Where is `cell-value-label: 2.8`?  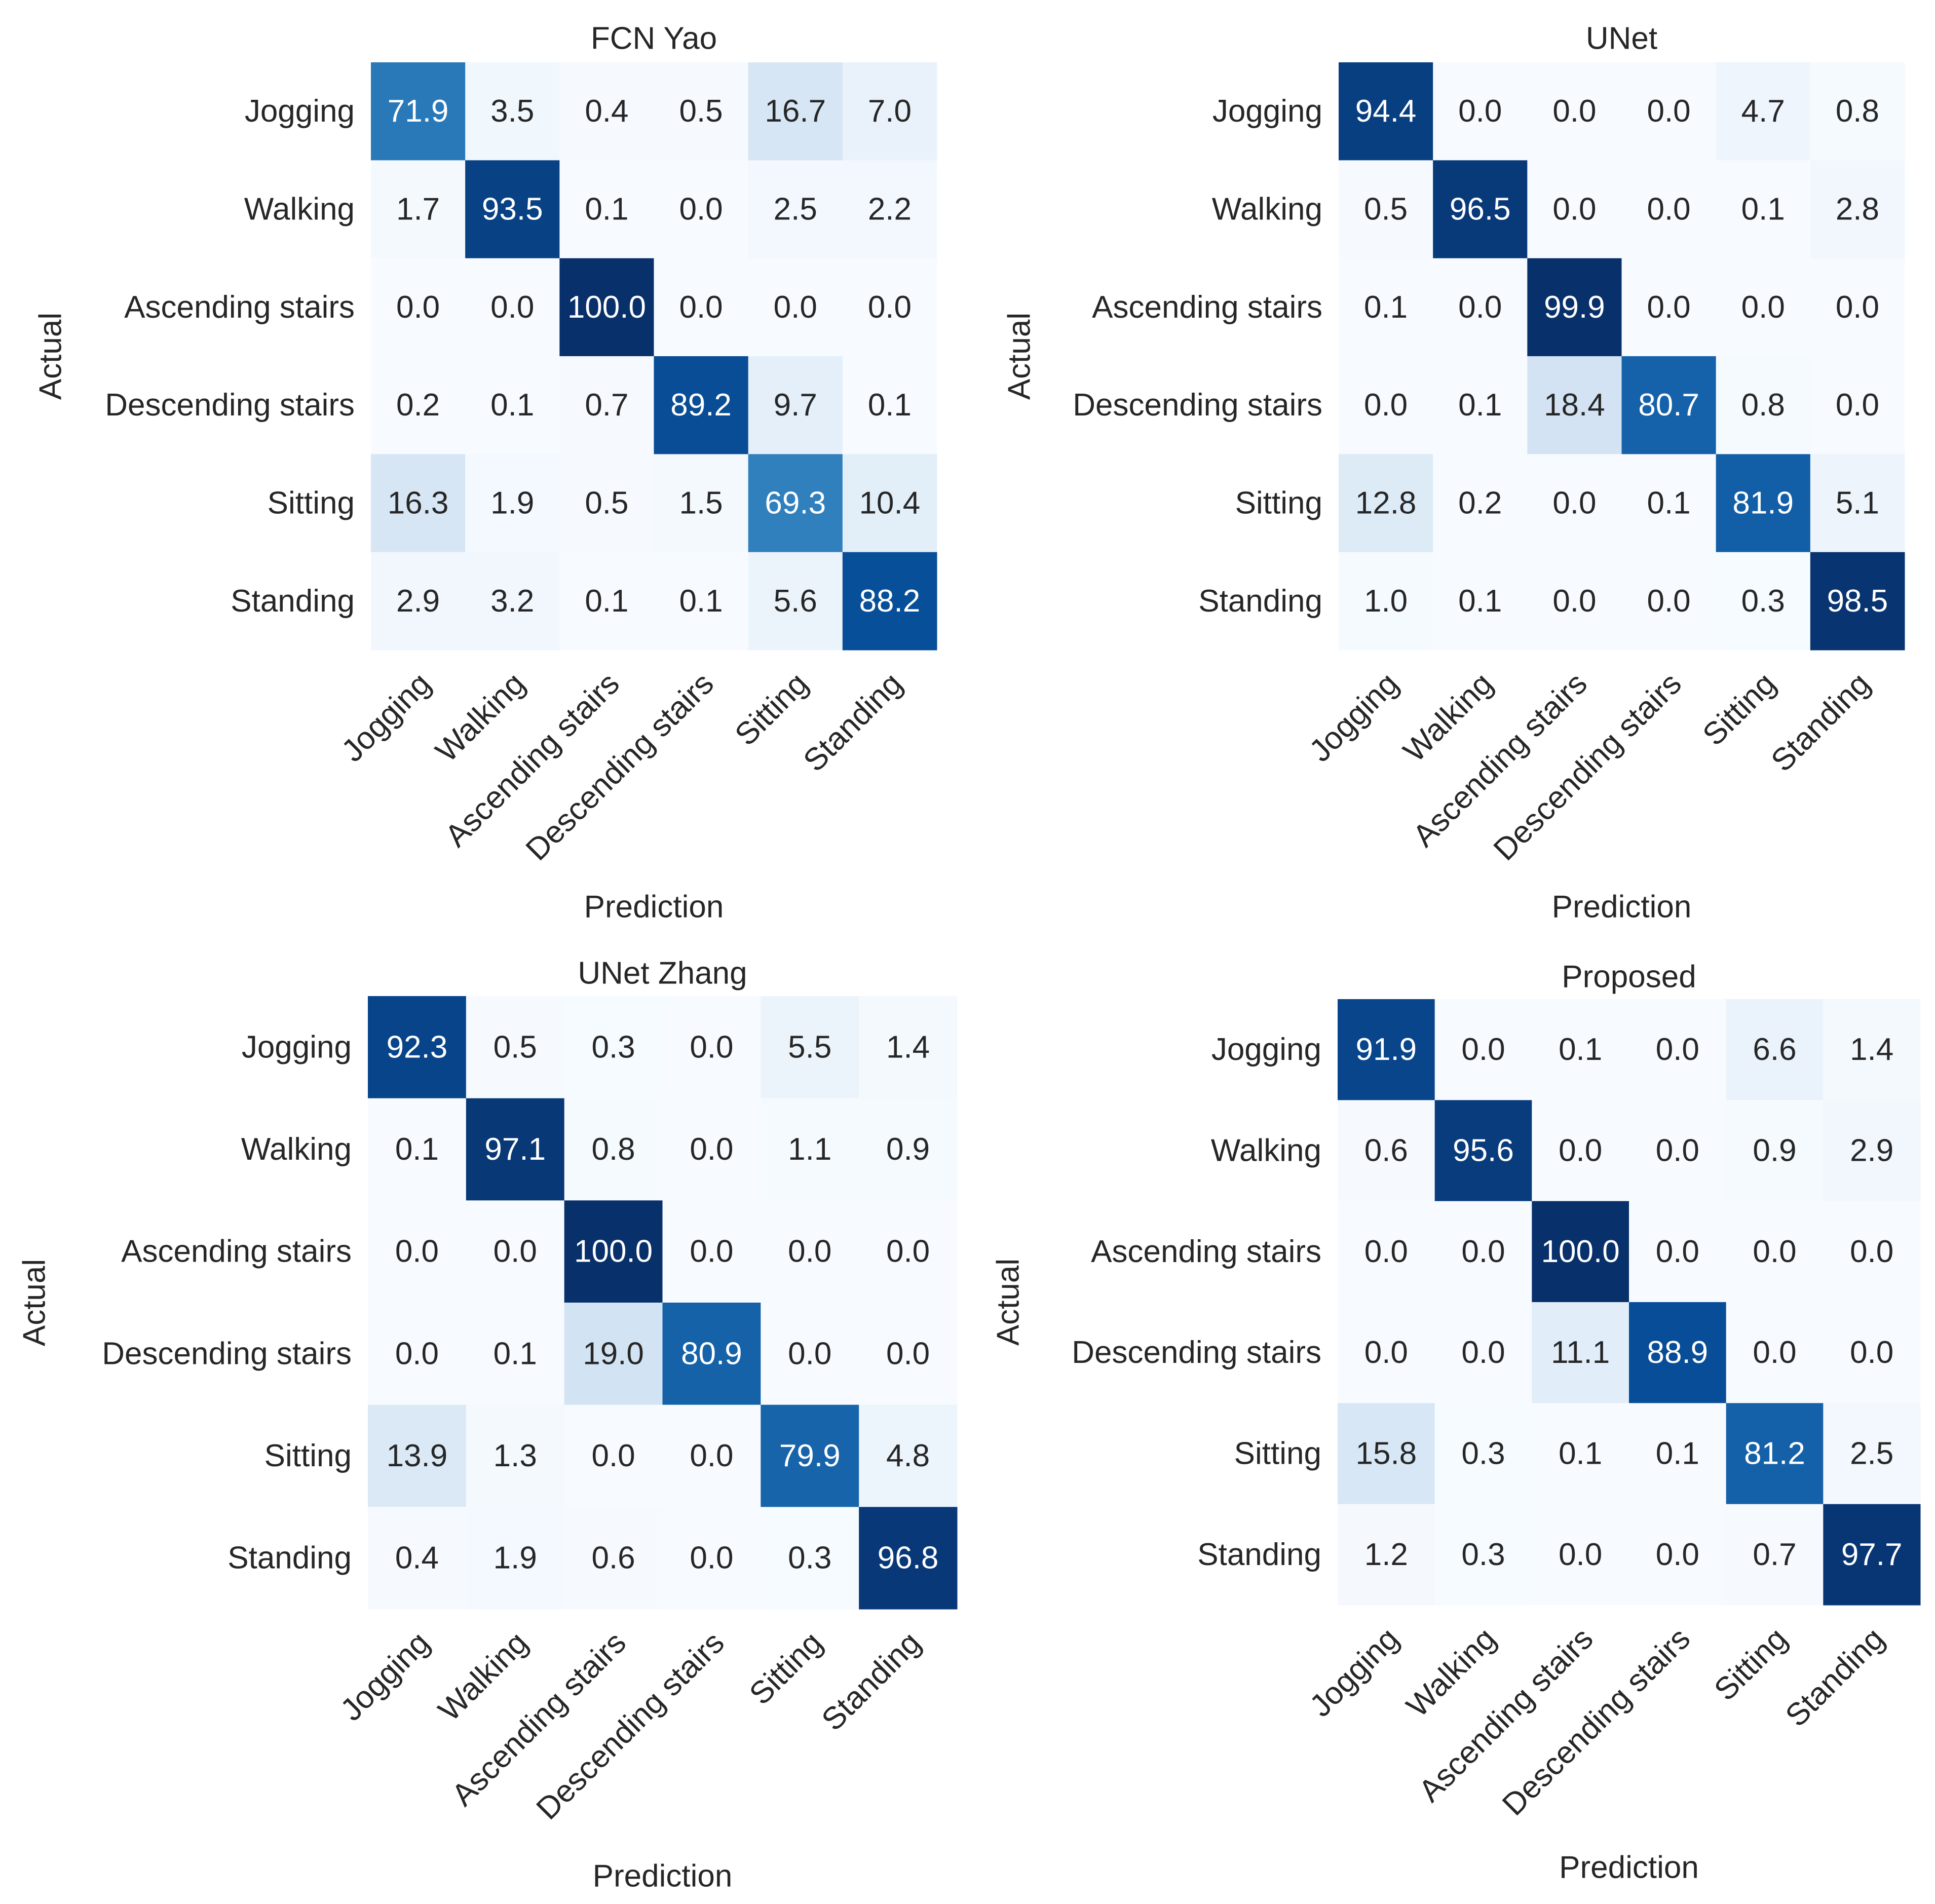 cell-value-label: 2.8 is located at coordinates (1857, 209).